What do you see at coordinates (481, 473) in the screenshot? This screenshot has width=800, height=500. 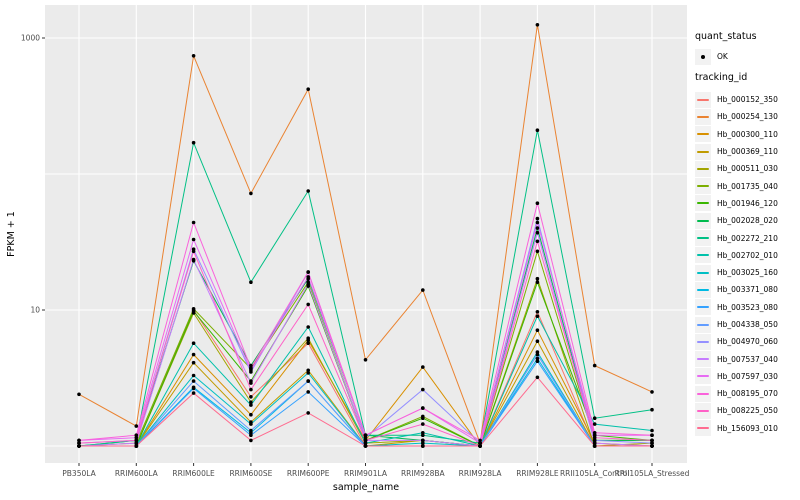 I see `x-tick-label: RRIM928LA` at bounding box center [481, 473].